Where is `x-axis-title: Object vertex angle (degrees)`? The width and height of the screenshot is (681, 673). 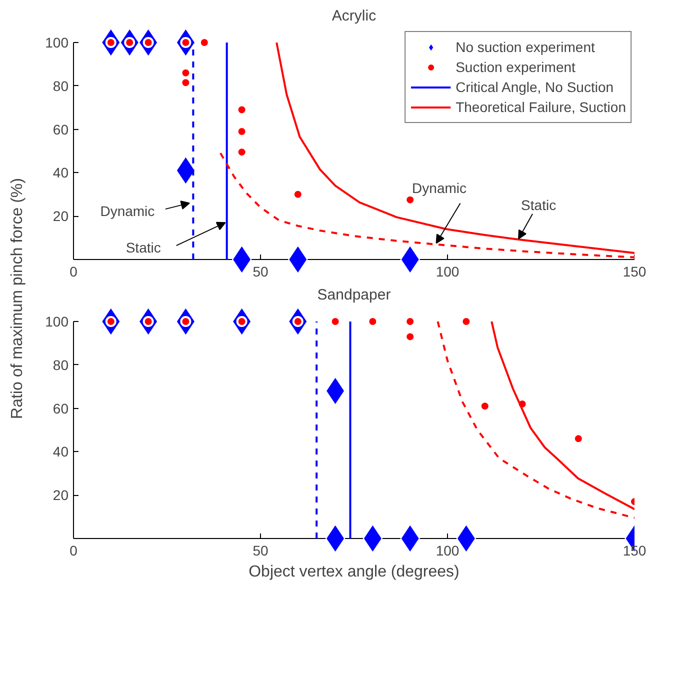 x-axis-title: Object vertex angle (degrees) is located at coordinates (354, 572).